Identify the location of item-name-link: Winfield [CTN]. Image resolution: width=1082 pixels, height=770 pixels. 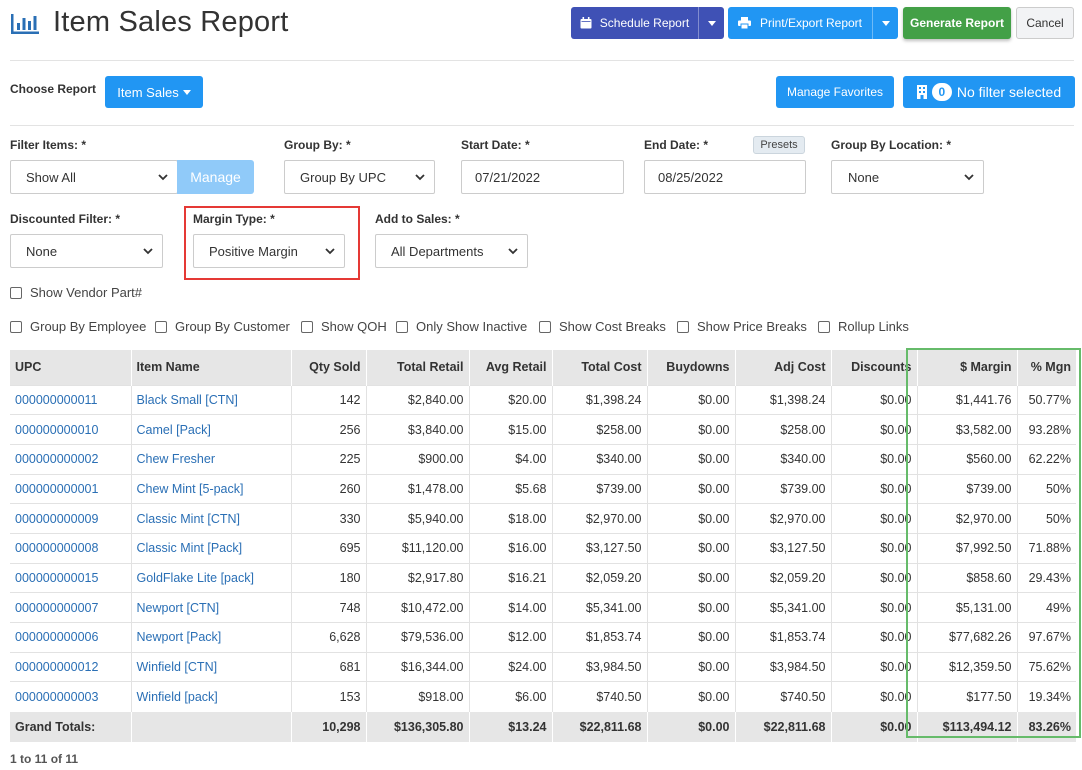
(177, 667).